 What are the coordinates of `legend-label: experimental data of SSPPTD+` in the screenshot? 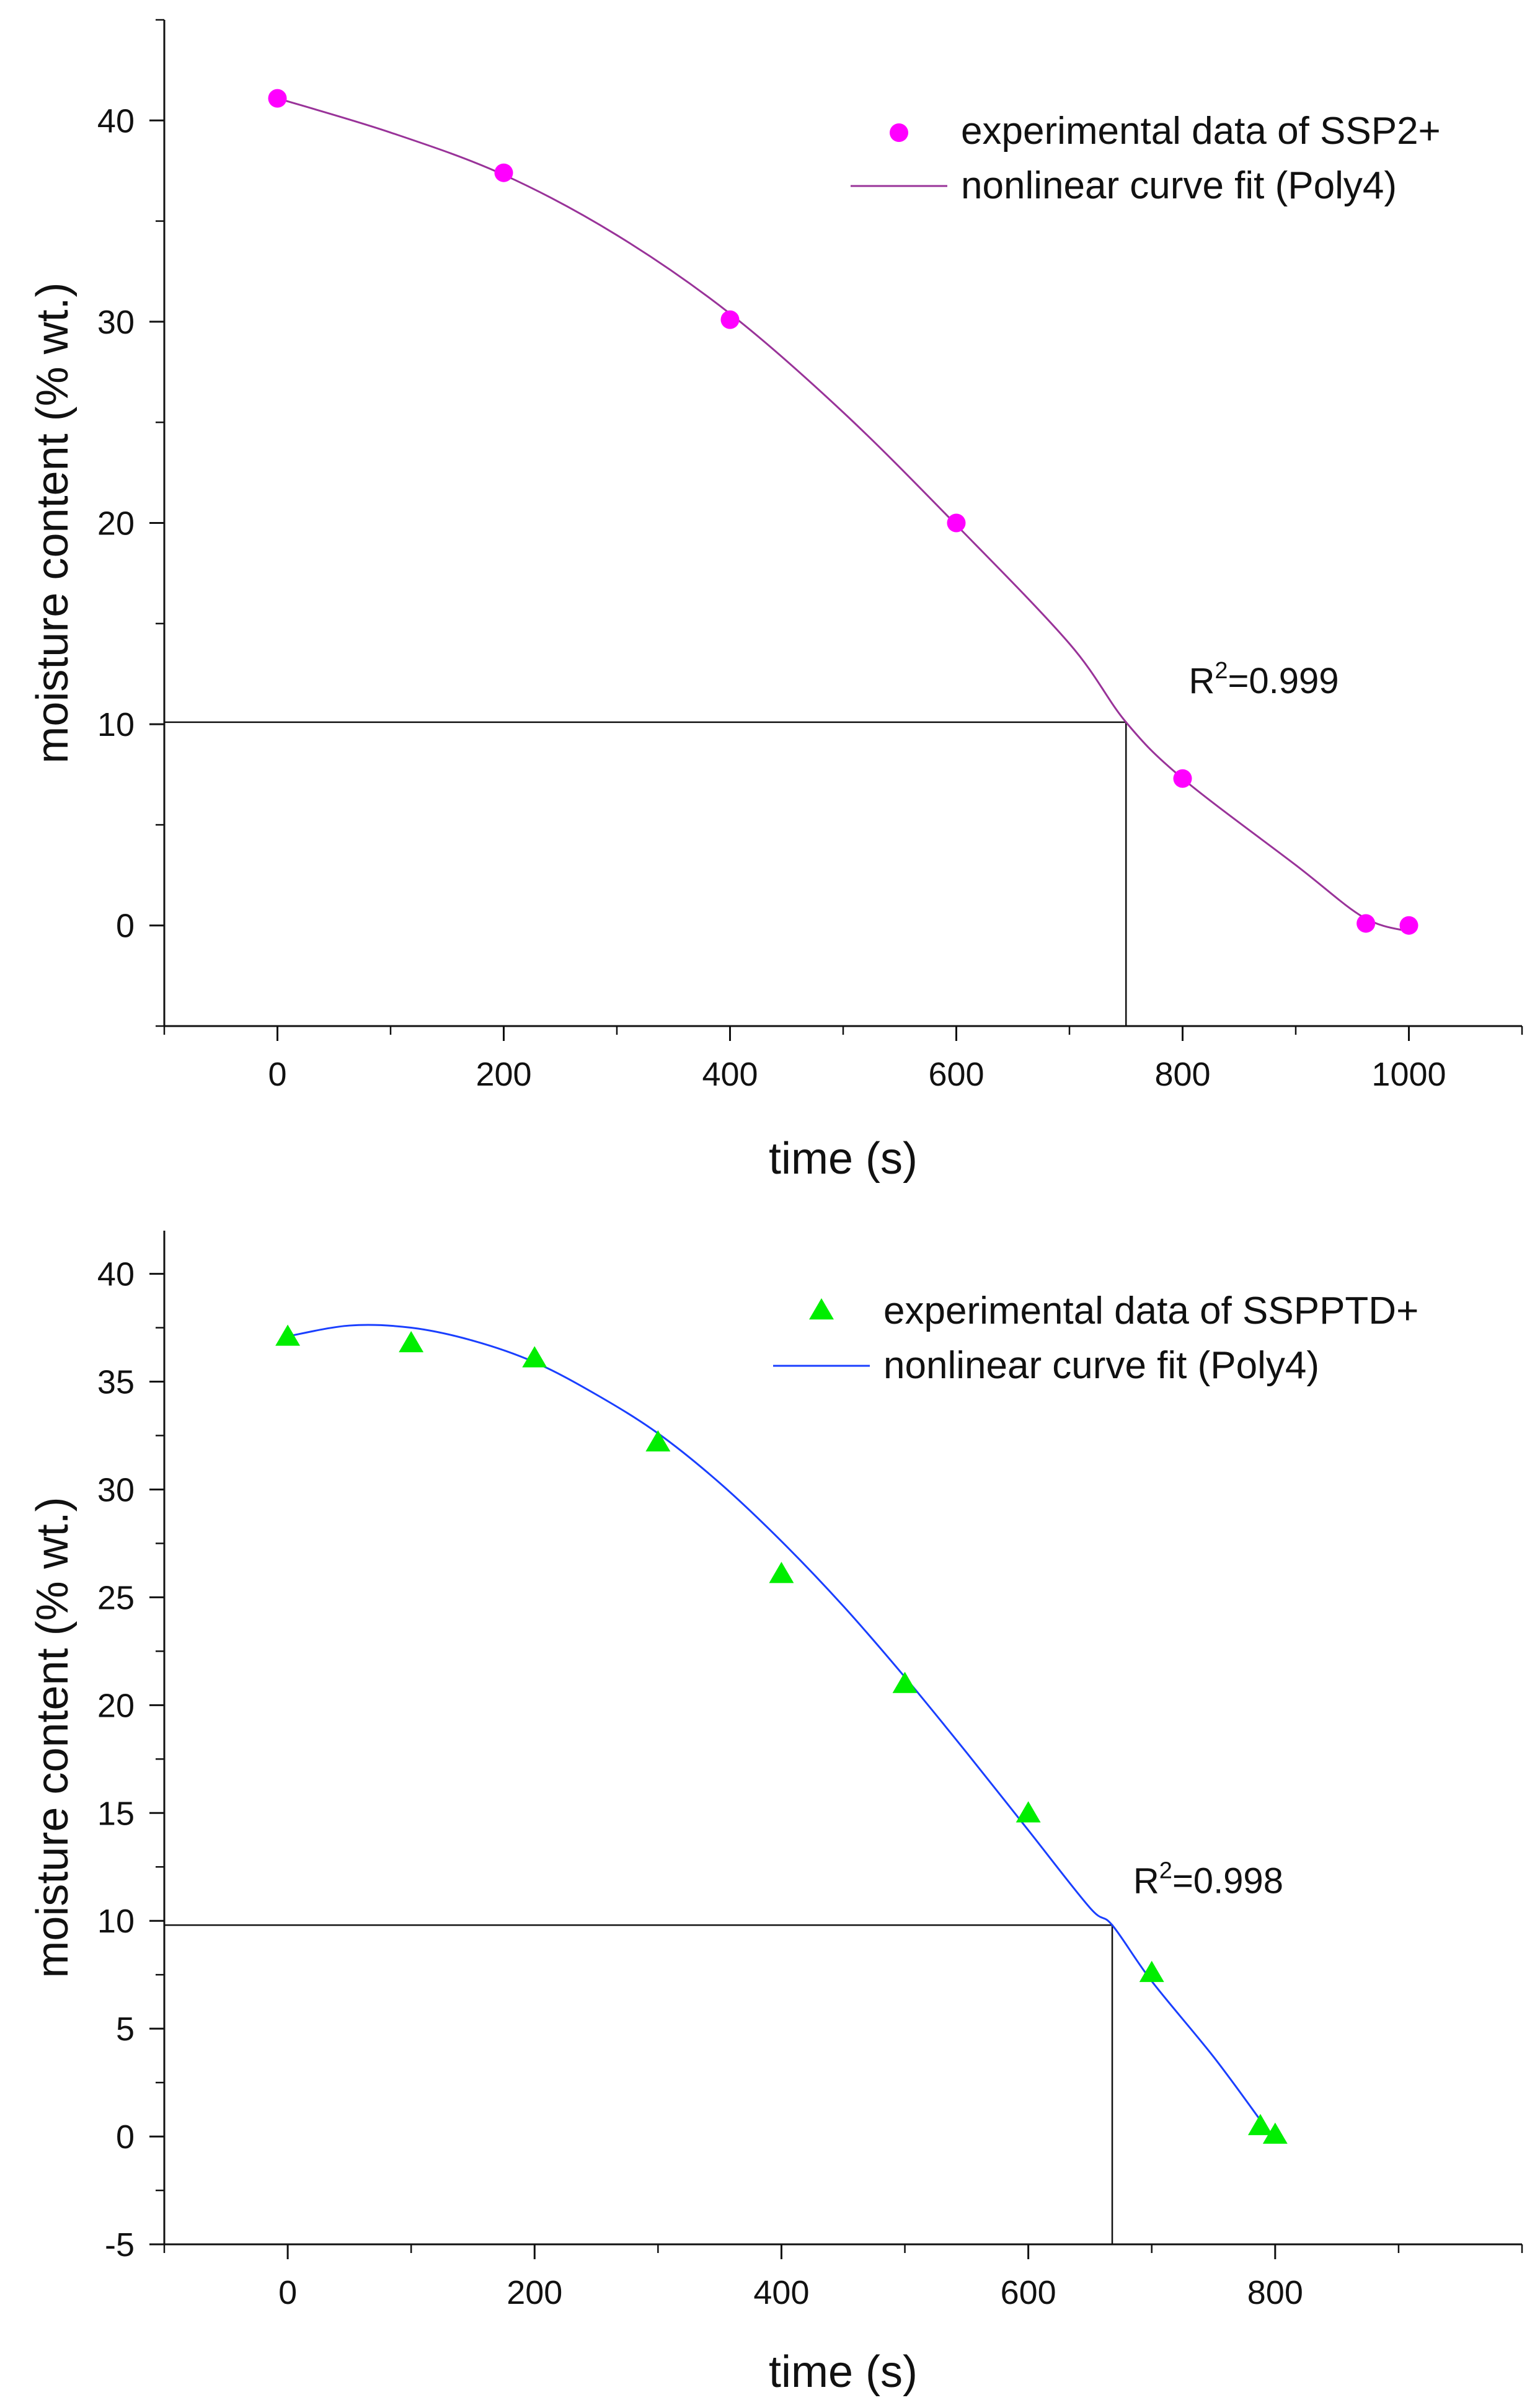 It's located at (1150, 1311).